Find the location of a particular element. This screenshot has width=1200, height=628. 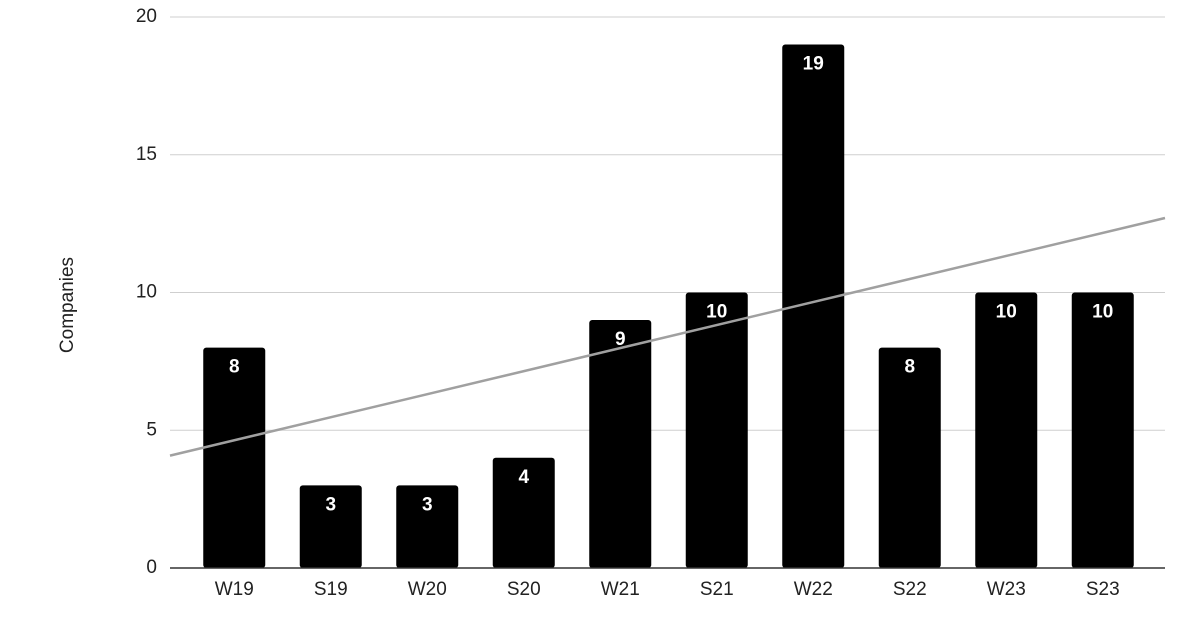

x-tick-label: S20 is located at coordinates (524, 589).